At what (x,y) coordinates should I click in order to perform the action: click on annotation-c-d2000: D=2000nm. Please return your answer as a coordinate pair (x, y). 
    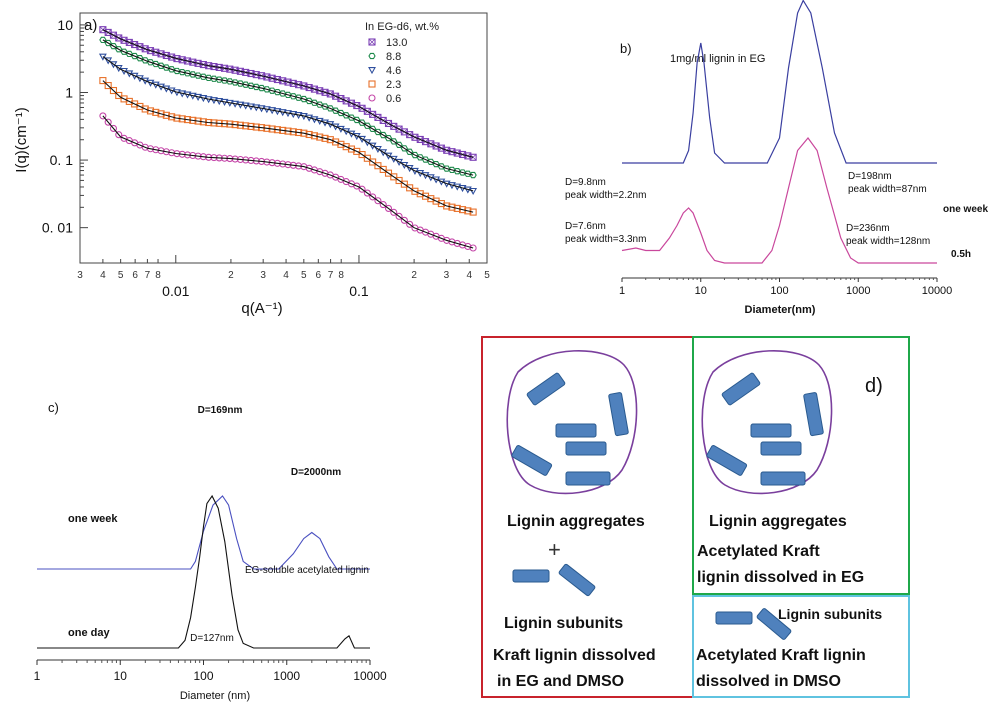
    Looking at the image, I should click on (316, 472).